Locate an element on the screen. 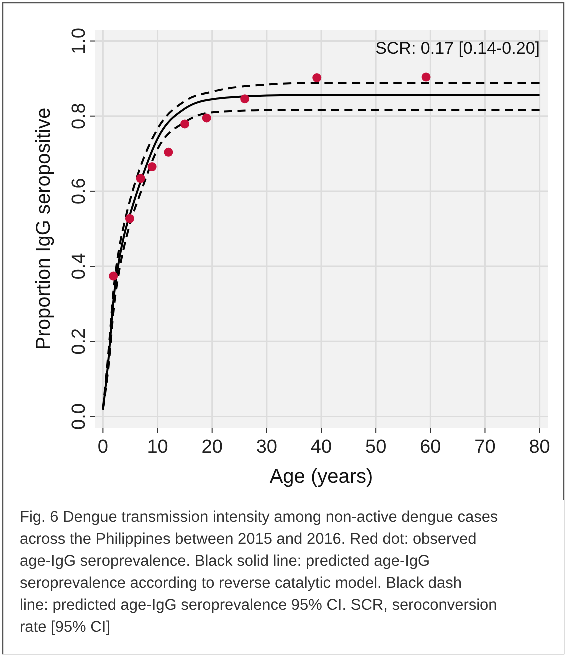 This screenshot has width=567, height=657. y-tick-label: 0.6 is located at coordinates (79, 191).